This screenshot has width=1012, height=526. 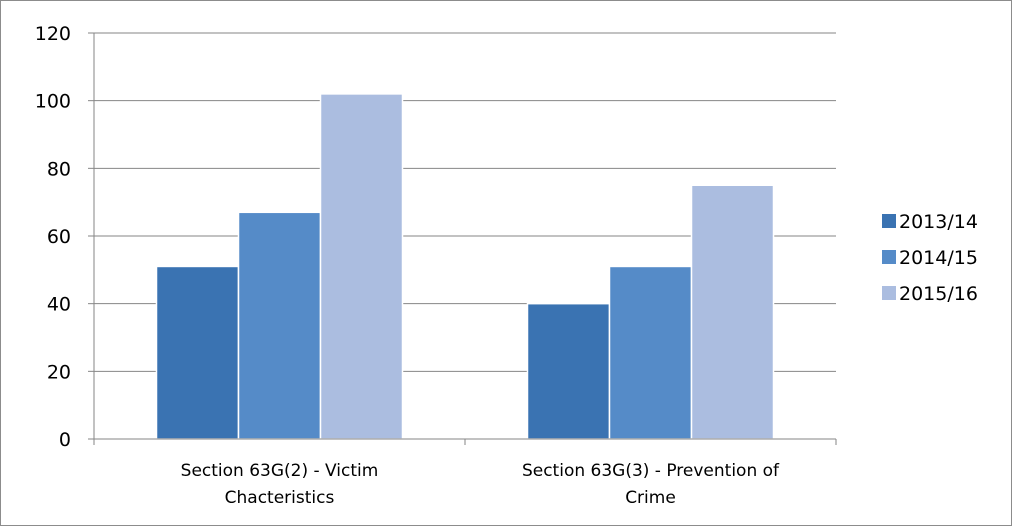 I want to click on legend-label: 2013/14, so click(x=938, y=222).